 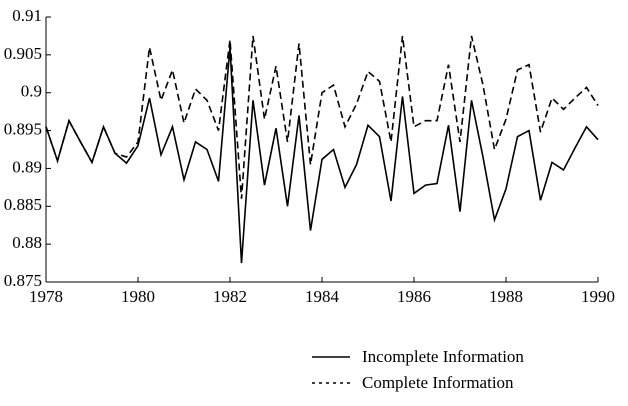 I want to click on x-tick-label: 1986, so click(x=414, y=296).